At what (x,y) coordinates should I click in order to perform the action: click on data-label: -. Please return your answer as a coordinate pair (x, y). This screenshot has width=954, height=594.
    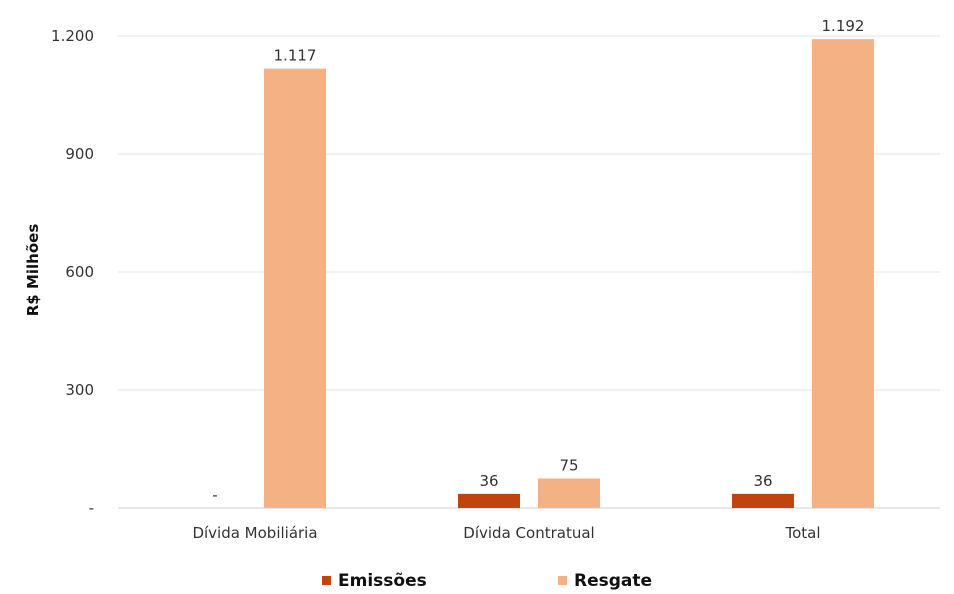
    Looking at the image, I should click on (214, 495).